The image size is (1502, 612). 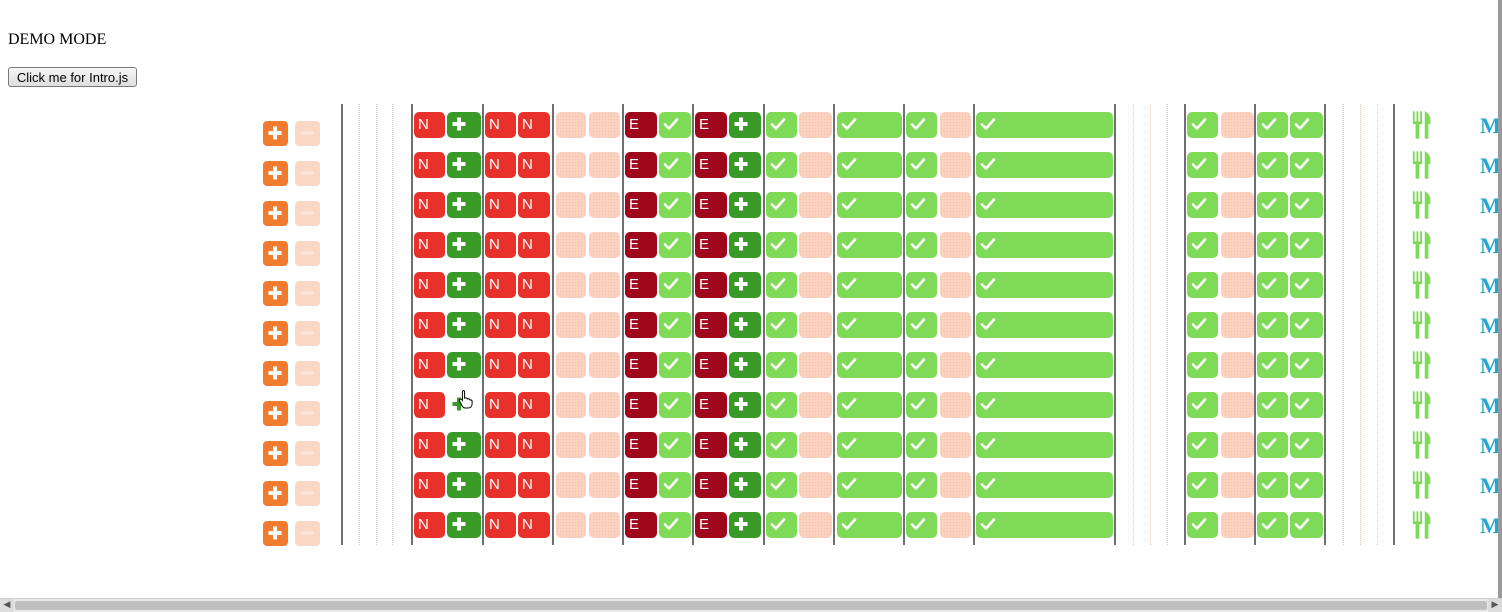 I want to click on vertical-scrollbar, so click(x=1500, y=299).